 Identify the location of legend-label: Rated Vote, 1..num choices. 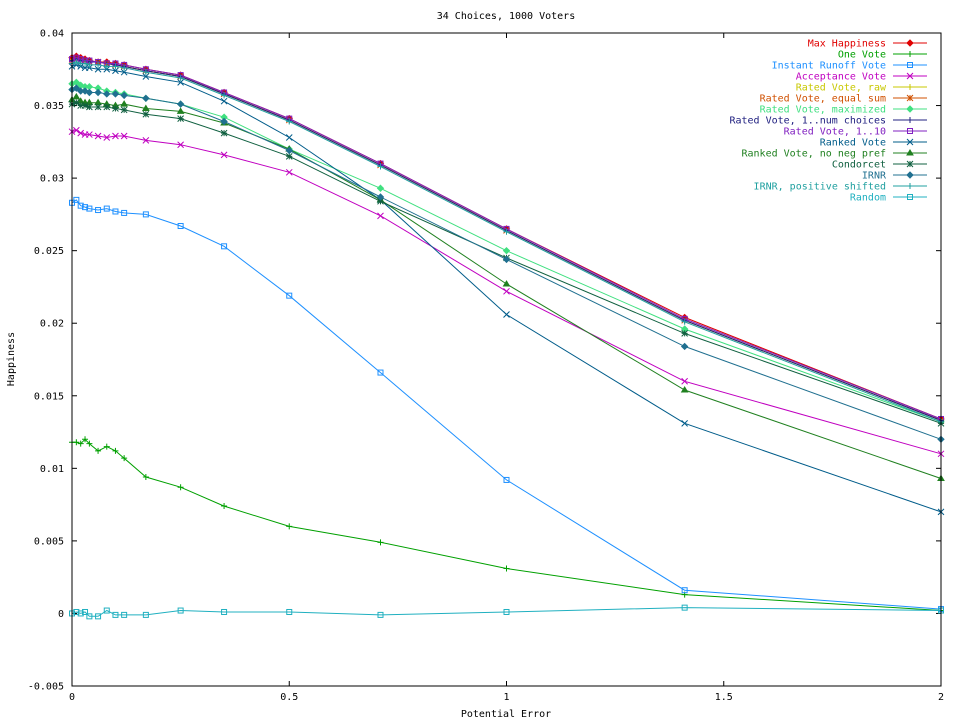
(807, 121).